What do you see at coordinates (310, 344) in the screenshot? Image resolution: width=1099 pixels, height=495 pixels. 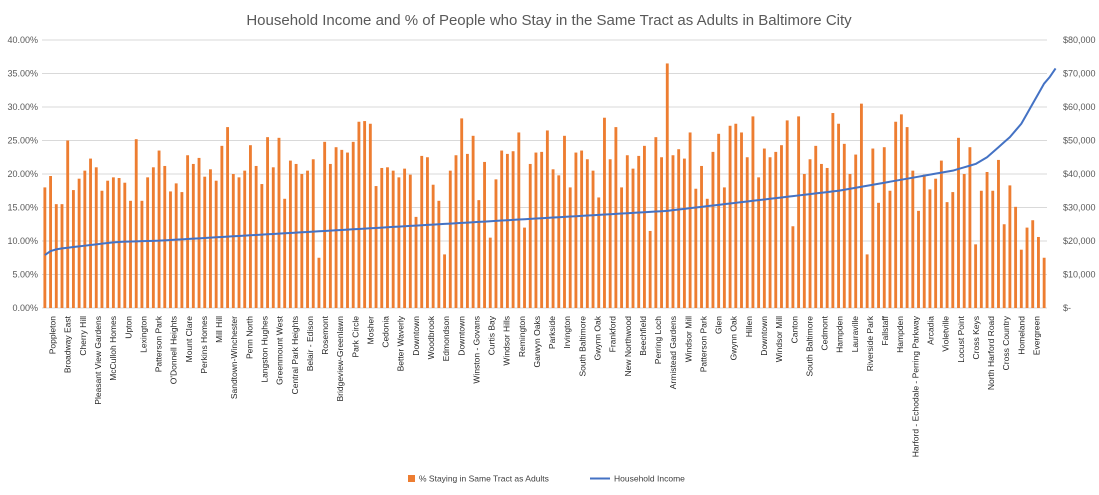 I see `x-tick-label: Belair - Edison` at bounding box center [310, 344].